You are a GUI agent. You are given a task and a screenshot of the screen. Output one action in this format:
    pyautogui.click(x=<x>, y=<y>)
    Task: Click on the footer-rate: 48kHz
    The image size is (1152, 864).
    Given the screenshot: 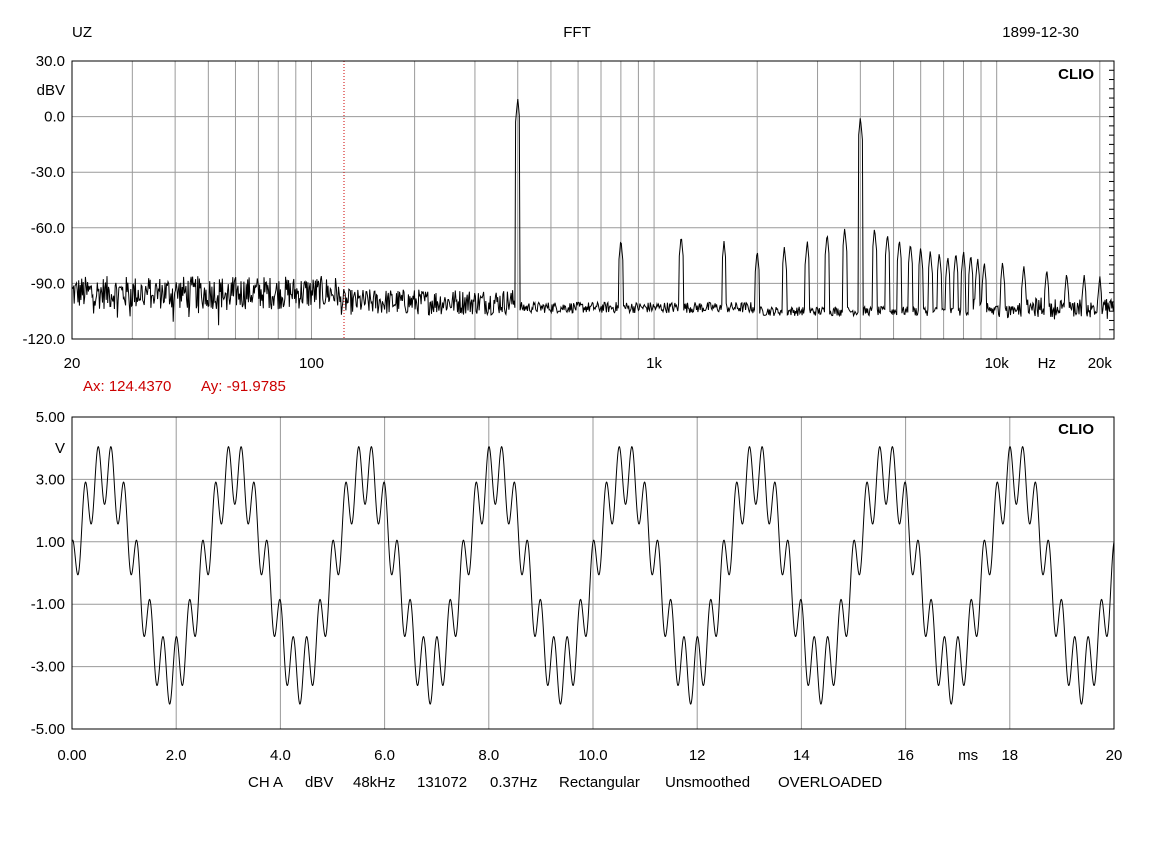 What is the action you would take?
    pyautogui.click(x=374, y=782)
    